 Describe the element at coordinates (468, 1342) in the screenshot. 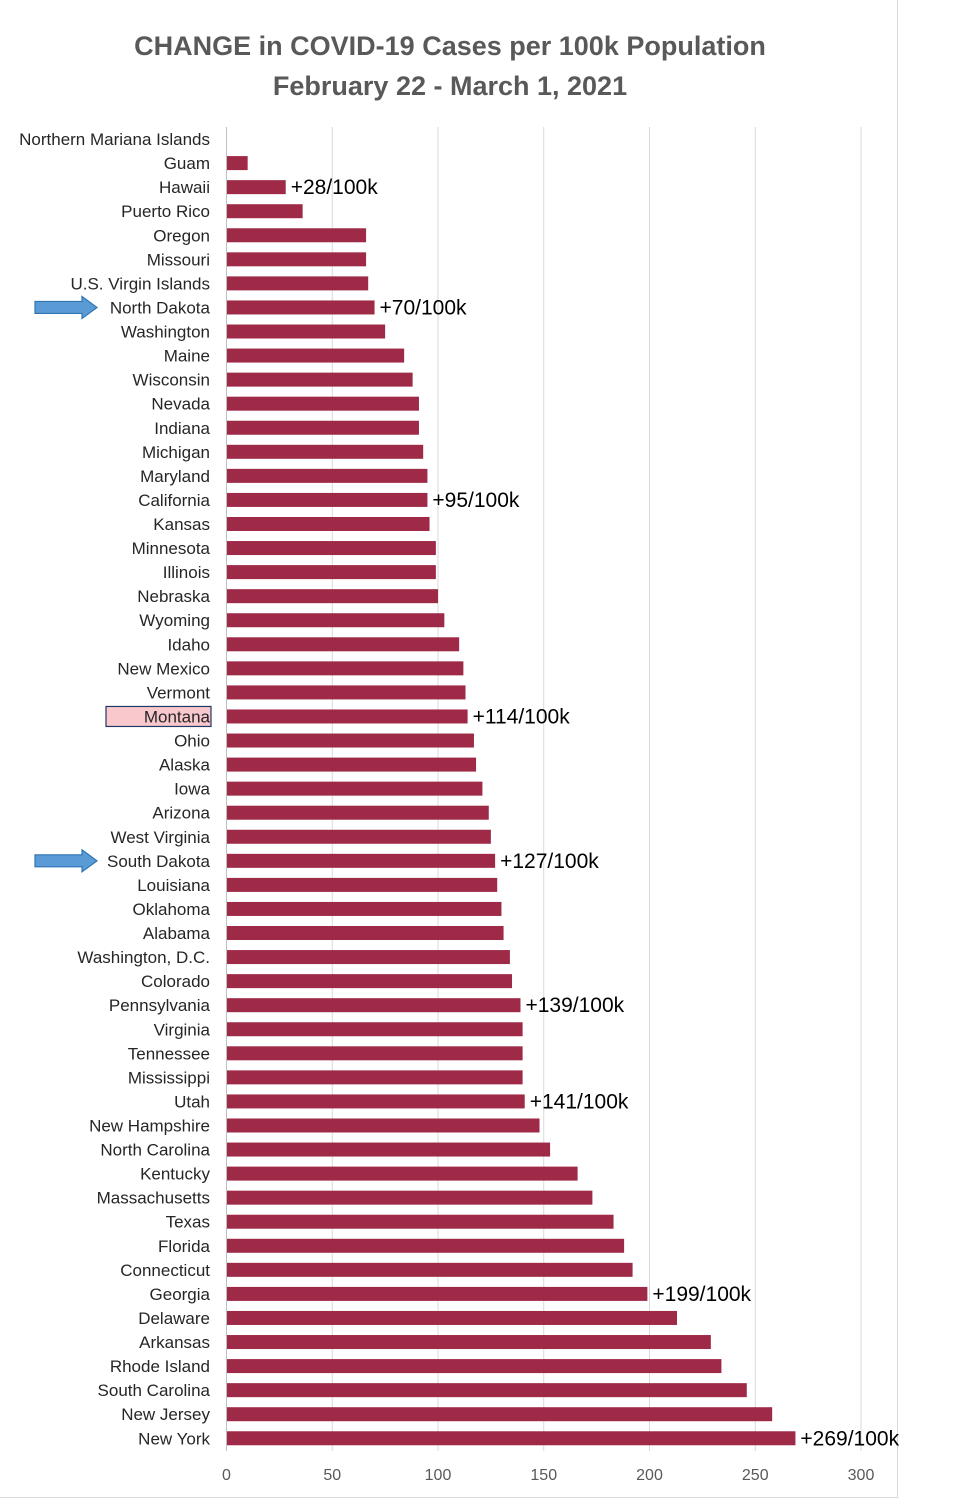

I see `bar-arkansas` at that location.